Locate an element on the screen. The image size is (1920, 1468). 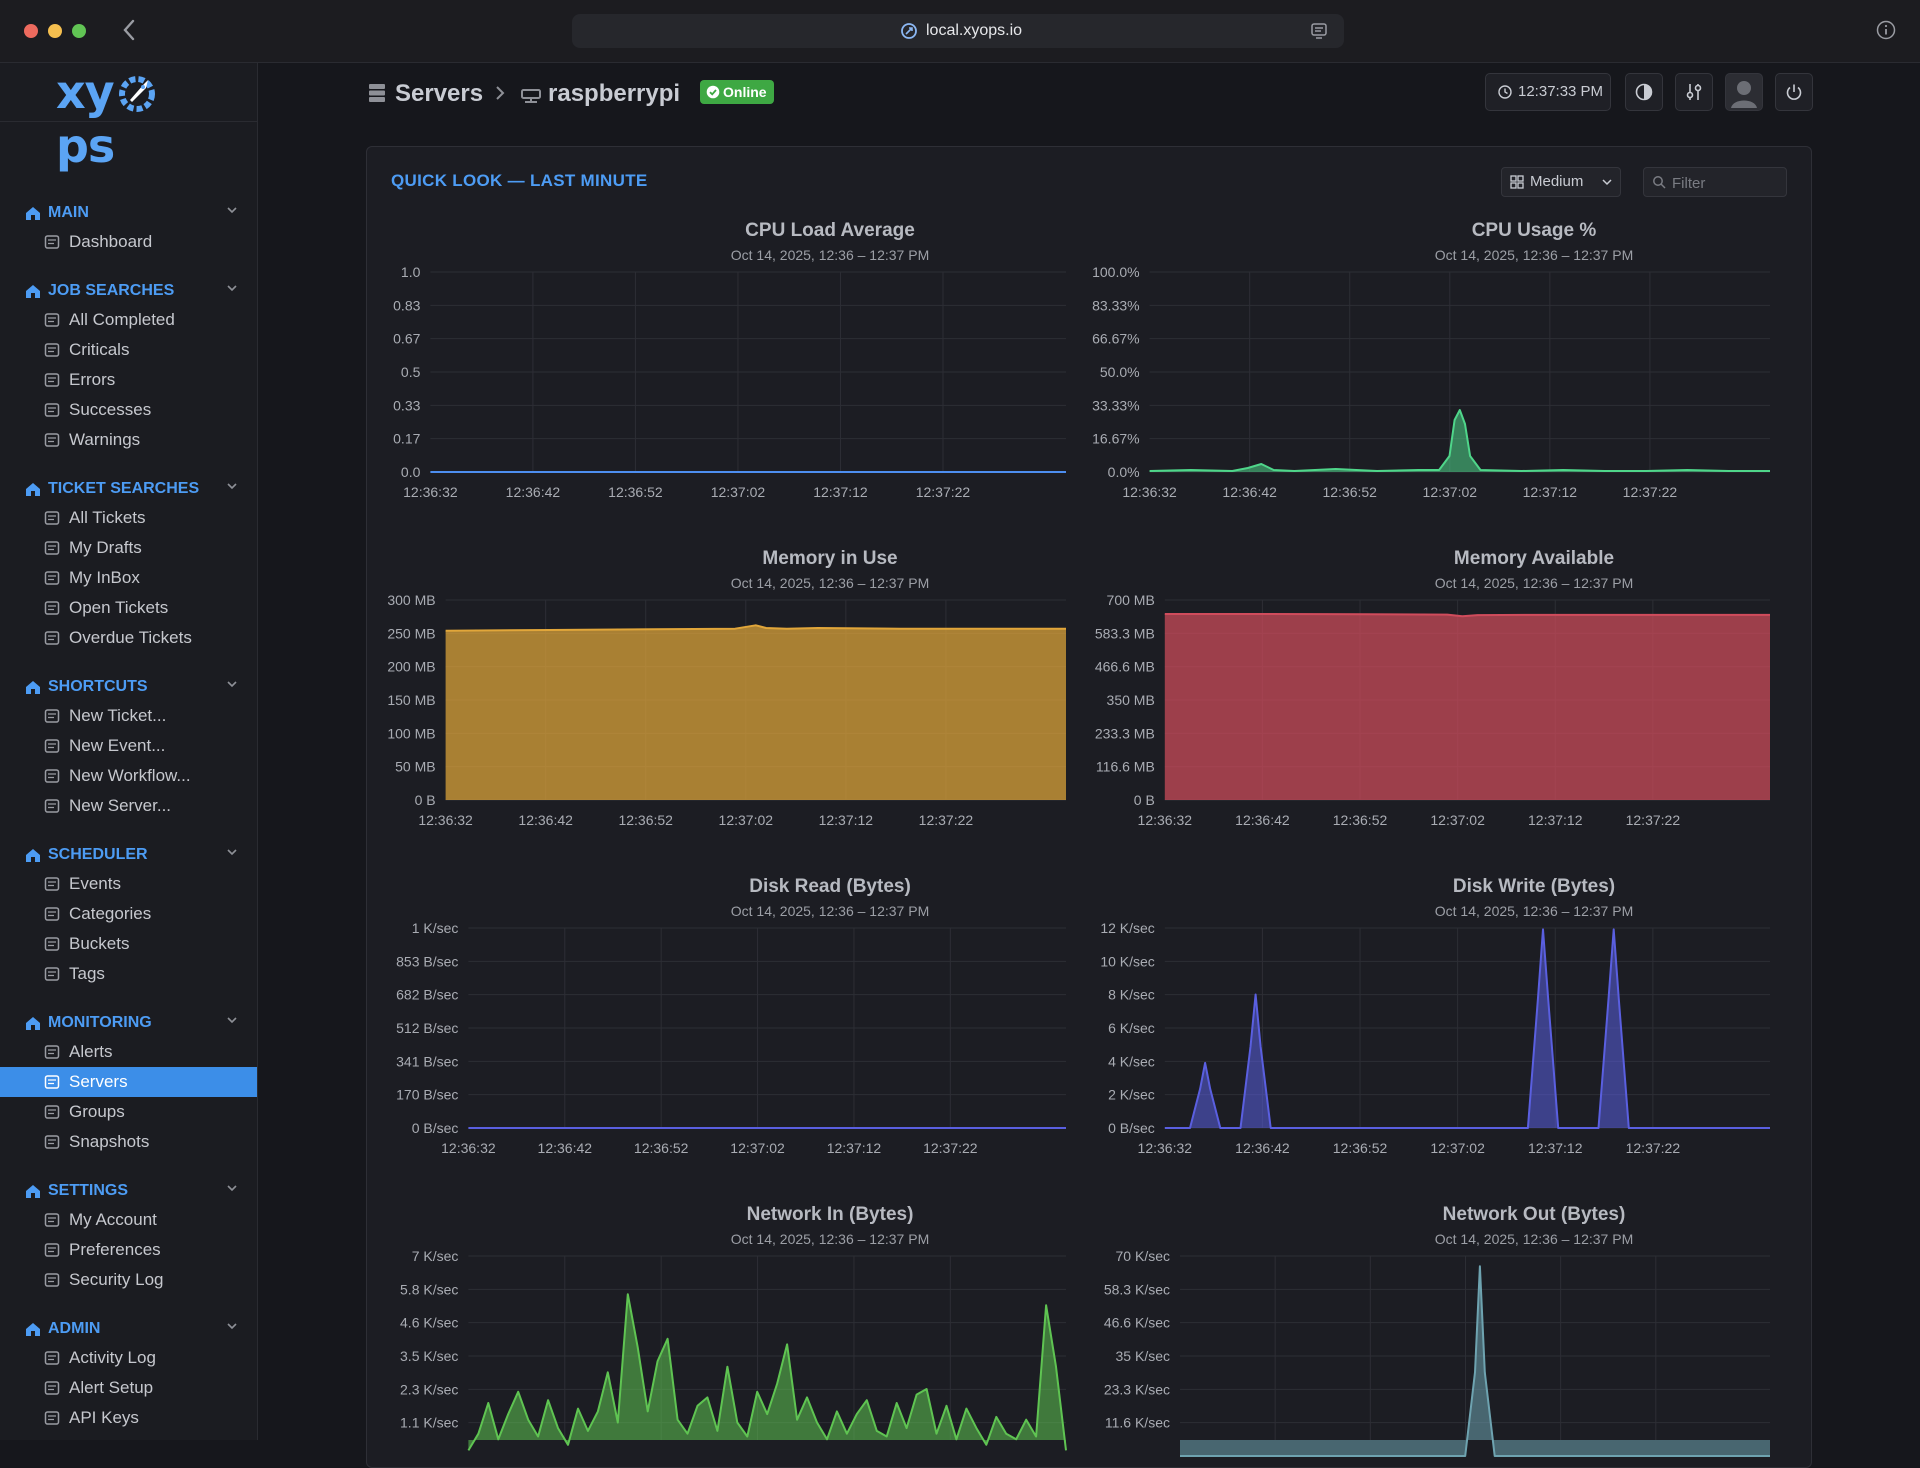
events-icon is located at coordinates (52, 884).